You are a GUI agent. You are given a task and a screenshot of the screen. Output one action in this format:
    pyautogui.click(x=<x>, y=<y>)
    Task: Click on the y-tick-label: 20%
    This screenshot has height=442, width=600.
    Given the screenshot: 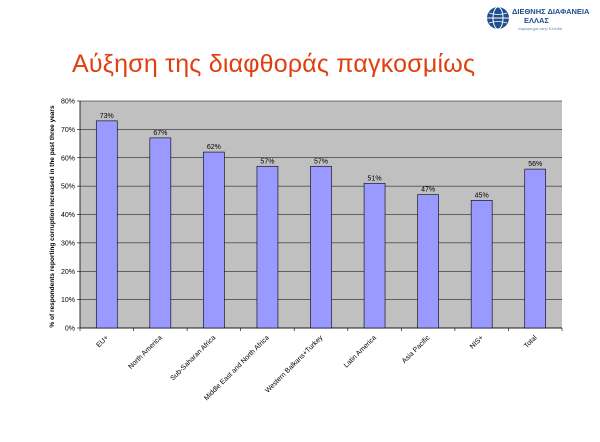 What is the action you would take?
    pyautogui.click(x=68, y=272)
    